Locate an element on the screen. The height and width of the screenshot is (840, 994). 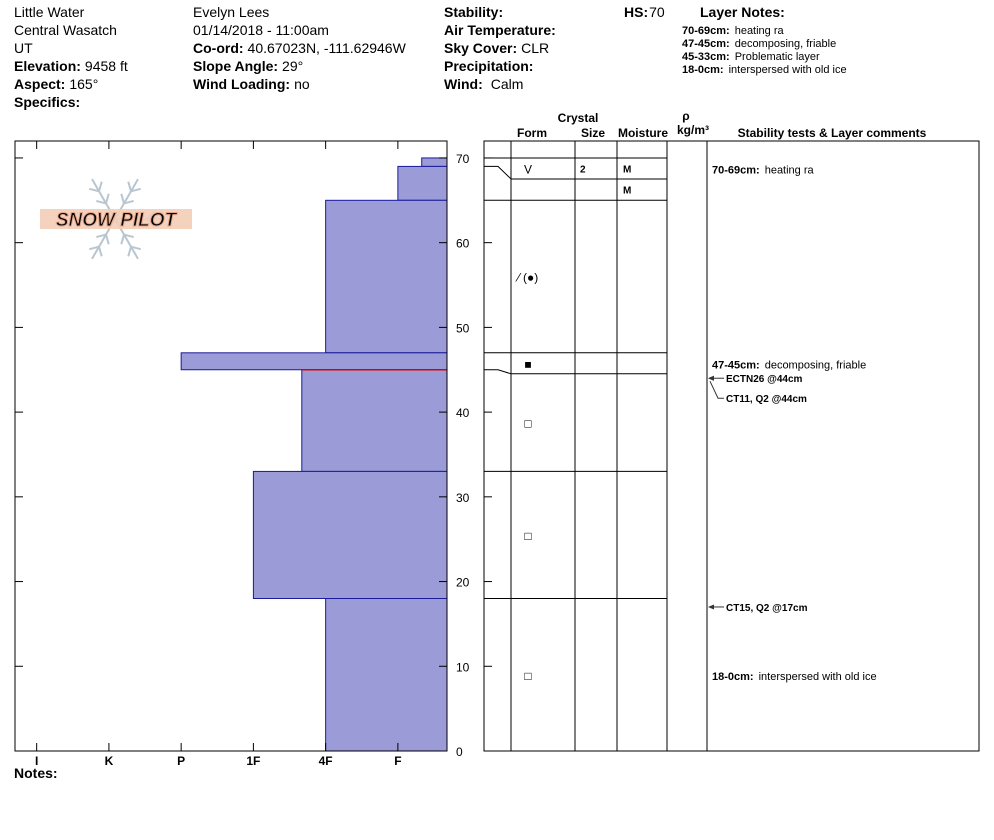
comment-text: decomposing, friable is located at coordinates (816, 365).